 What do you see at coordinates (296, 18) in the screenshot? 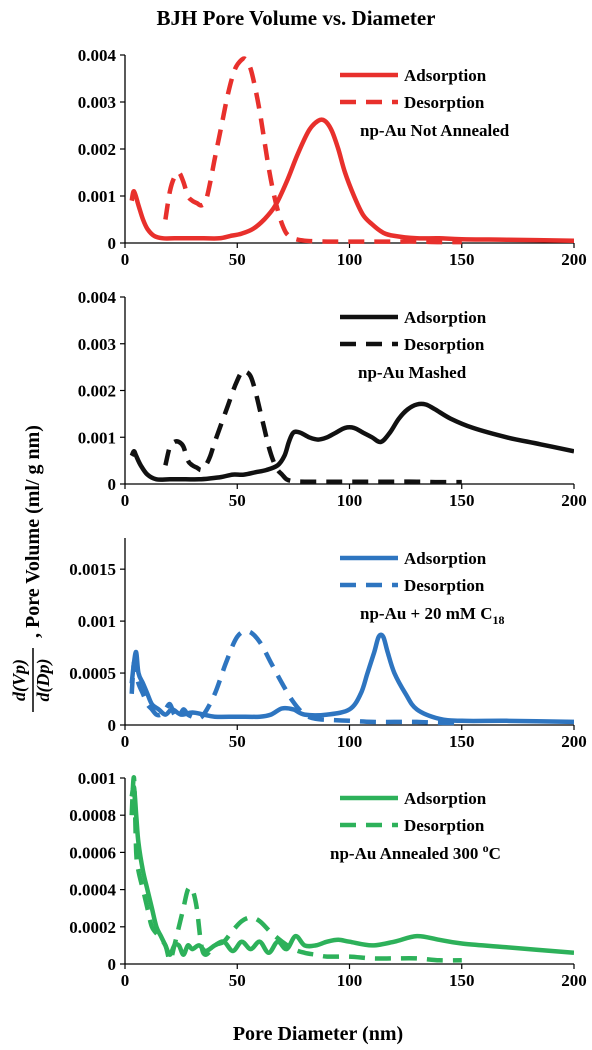
I see `figure-title: BJH Pore Volume vs. Diameter` at bounding box center [296, 18].